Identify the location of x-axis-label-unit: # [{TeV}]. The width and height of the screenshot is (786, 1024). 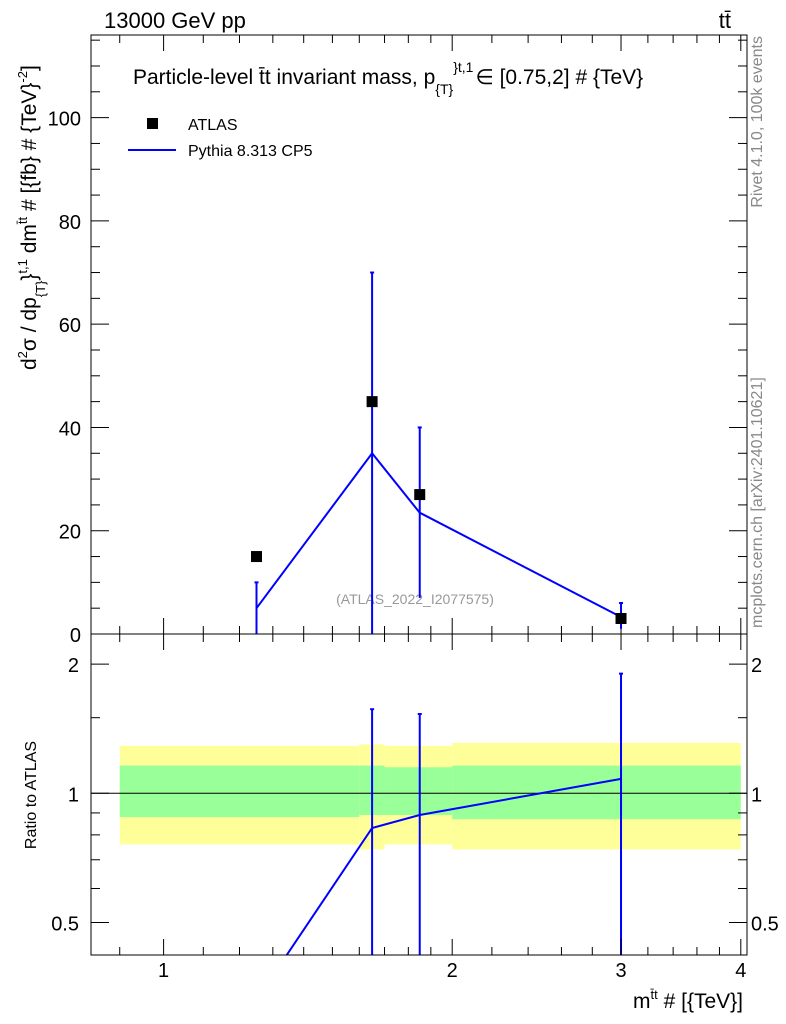
(700, 1001).